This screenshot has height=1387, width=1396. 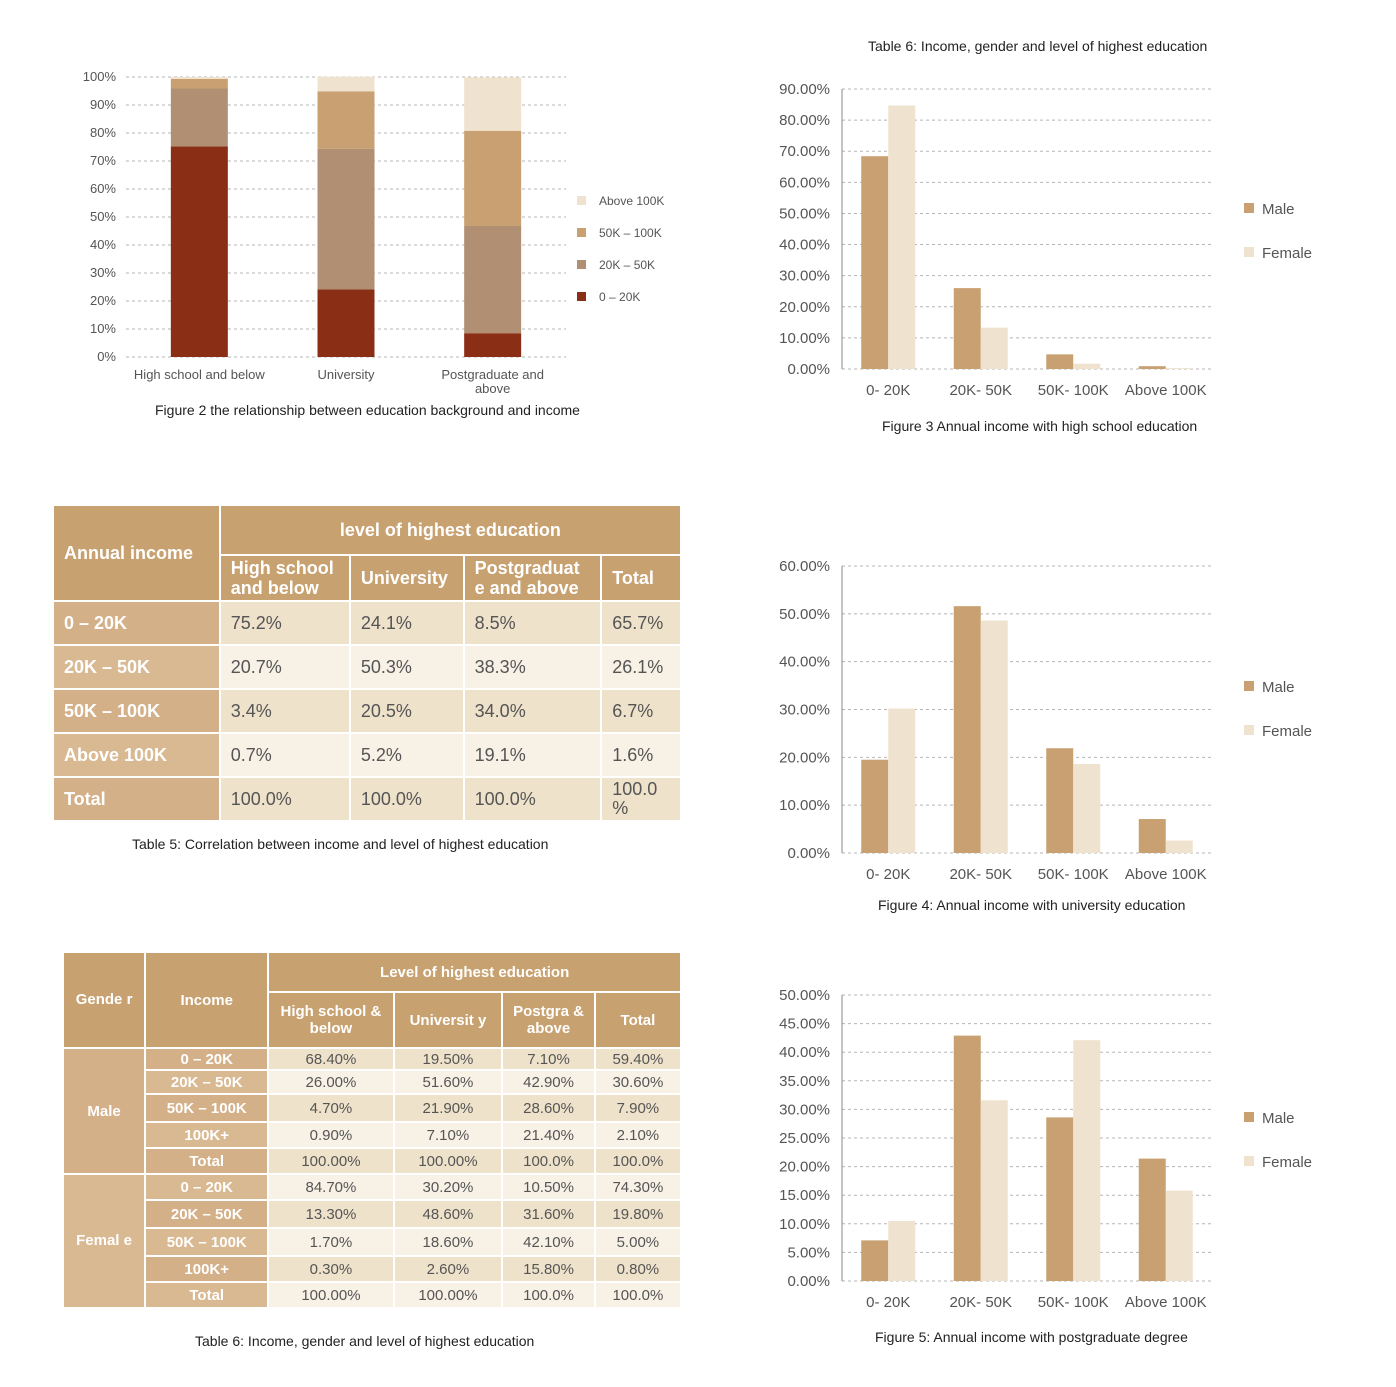 What do you see at coordinates (331, 1135) in the screenshot?
I see `table6-cell: 0.90%` at bounding box center [331, 1135].